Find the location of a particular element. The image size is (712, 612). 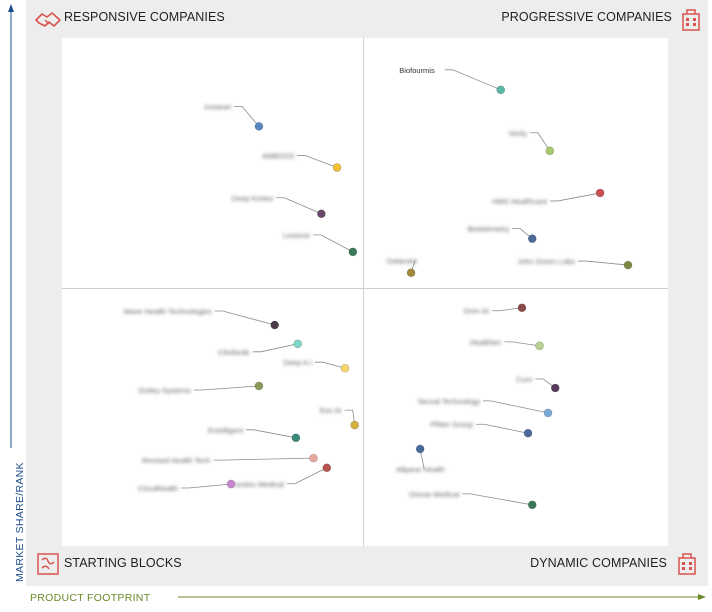

company-label: Pfitter Group is located at coordinates (451, 424).